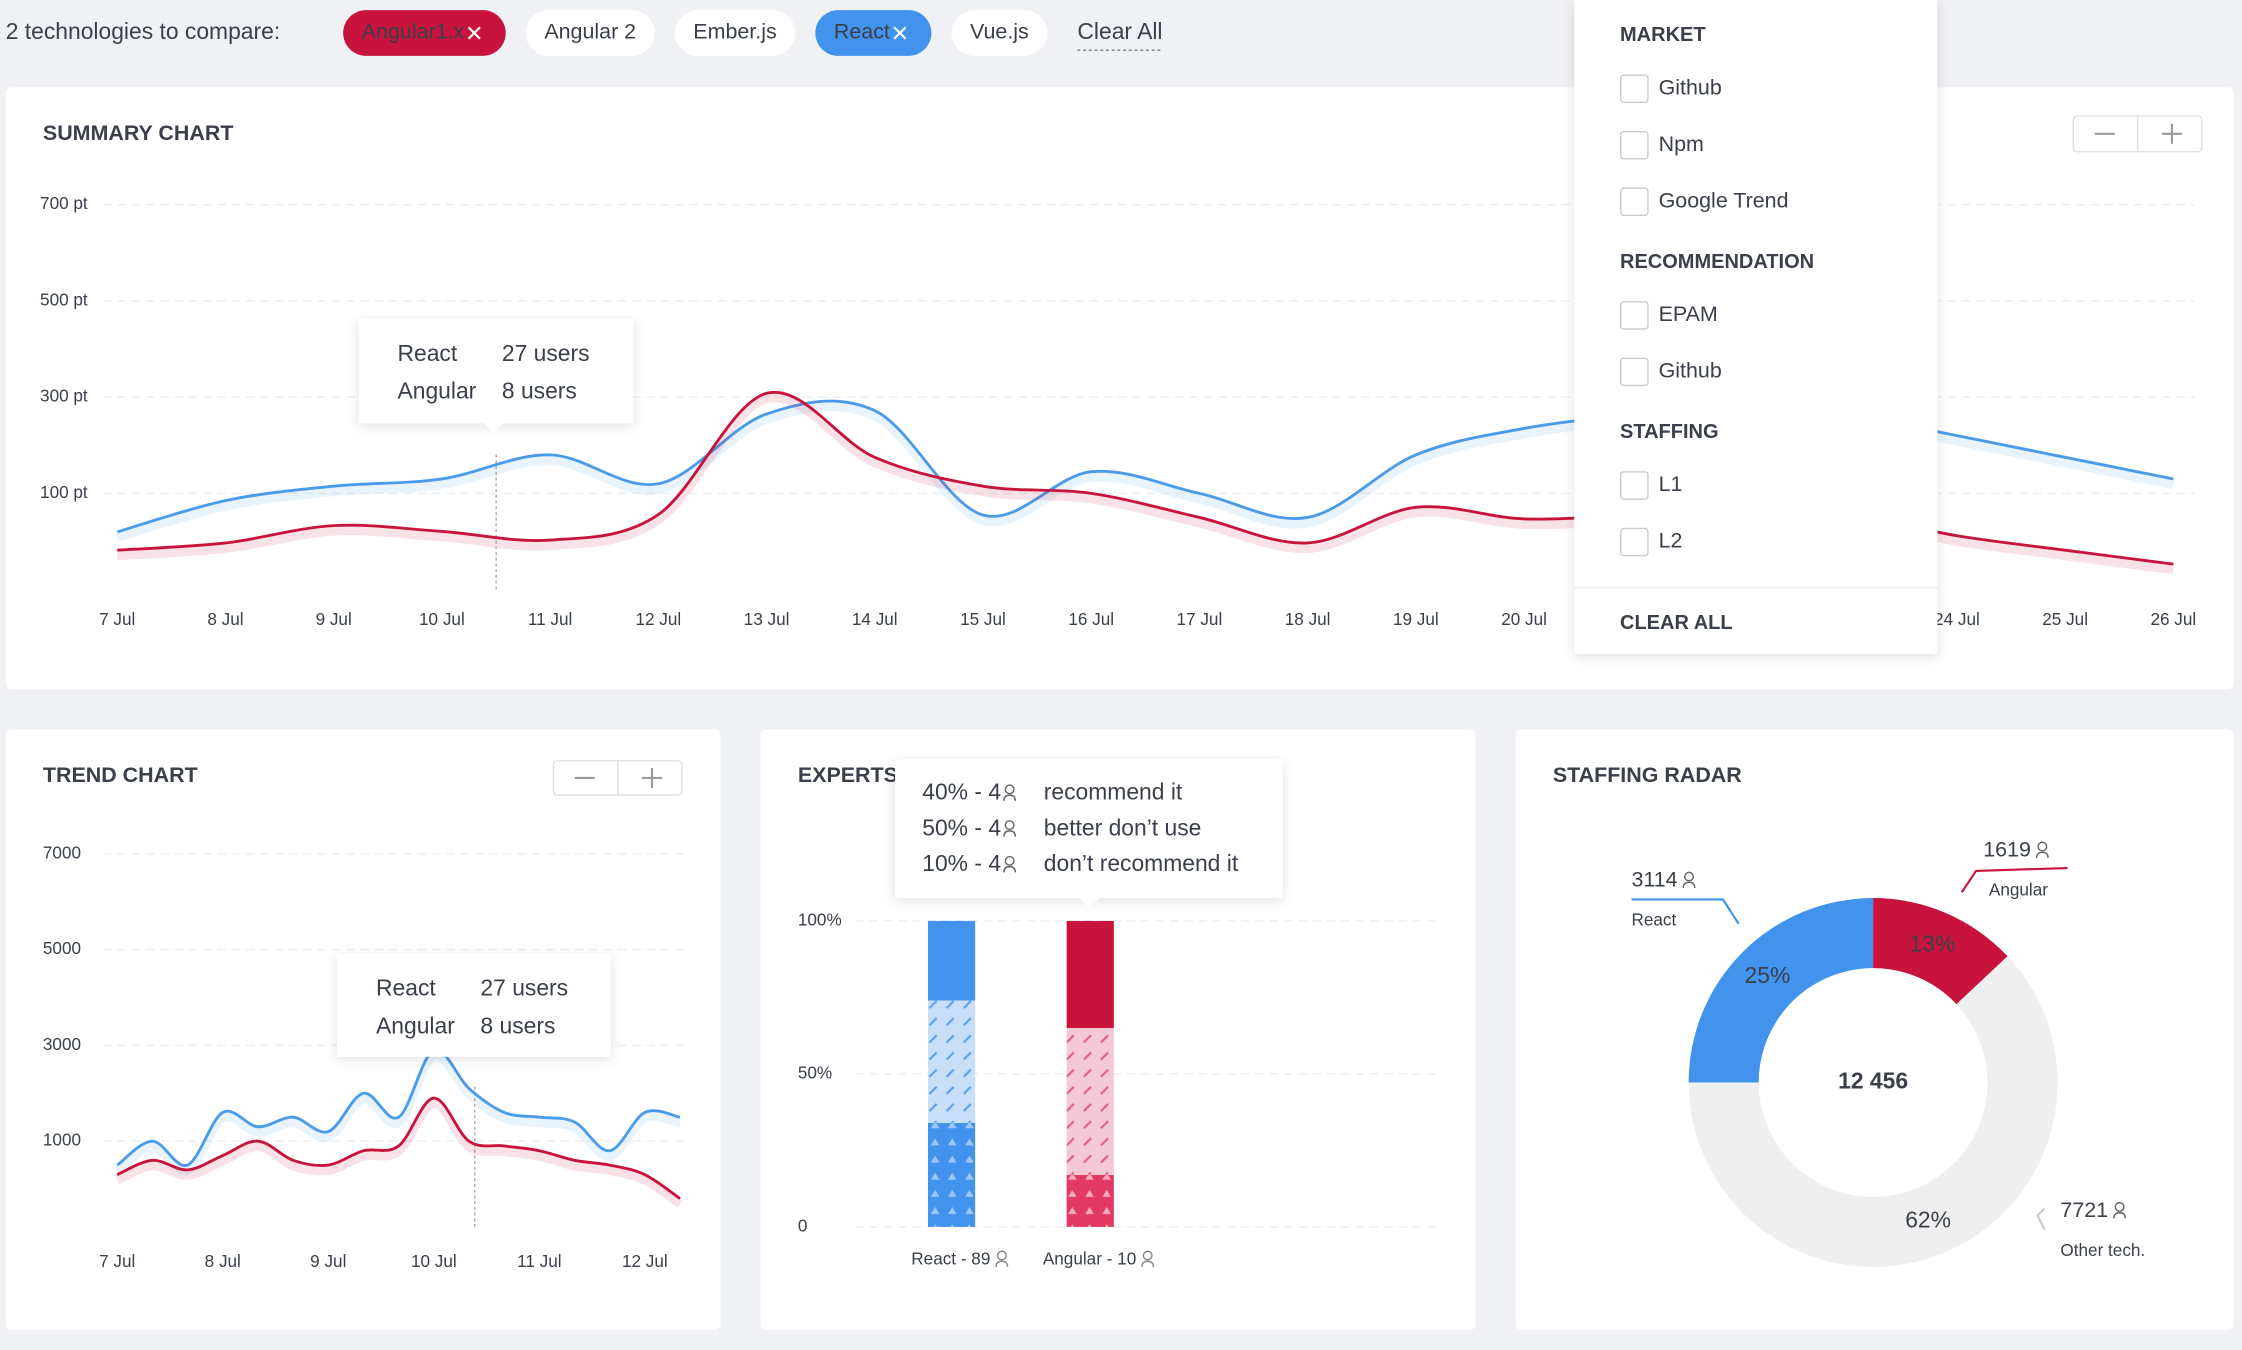 Image resolution: width=2242 pixels, height=1350 pixels. I want to click on y-tick-label: 7000, so click(62, 852).